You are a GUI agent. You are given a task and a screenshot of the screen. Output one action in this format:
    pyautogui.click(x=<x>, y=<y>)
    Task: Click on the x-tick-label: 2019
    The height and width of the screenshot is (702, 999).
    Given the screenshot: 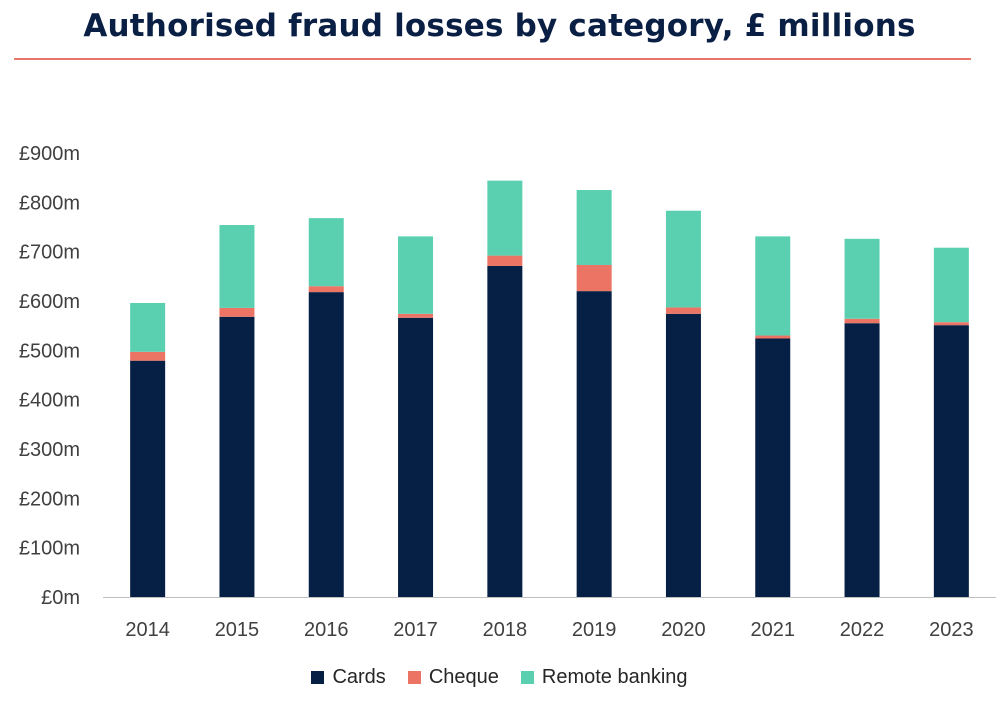 What is the action you would take?
    pyautogui.click(x=594, y=630)
    